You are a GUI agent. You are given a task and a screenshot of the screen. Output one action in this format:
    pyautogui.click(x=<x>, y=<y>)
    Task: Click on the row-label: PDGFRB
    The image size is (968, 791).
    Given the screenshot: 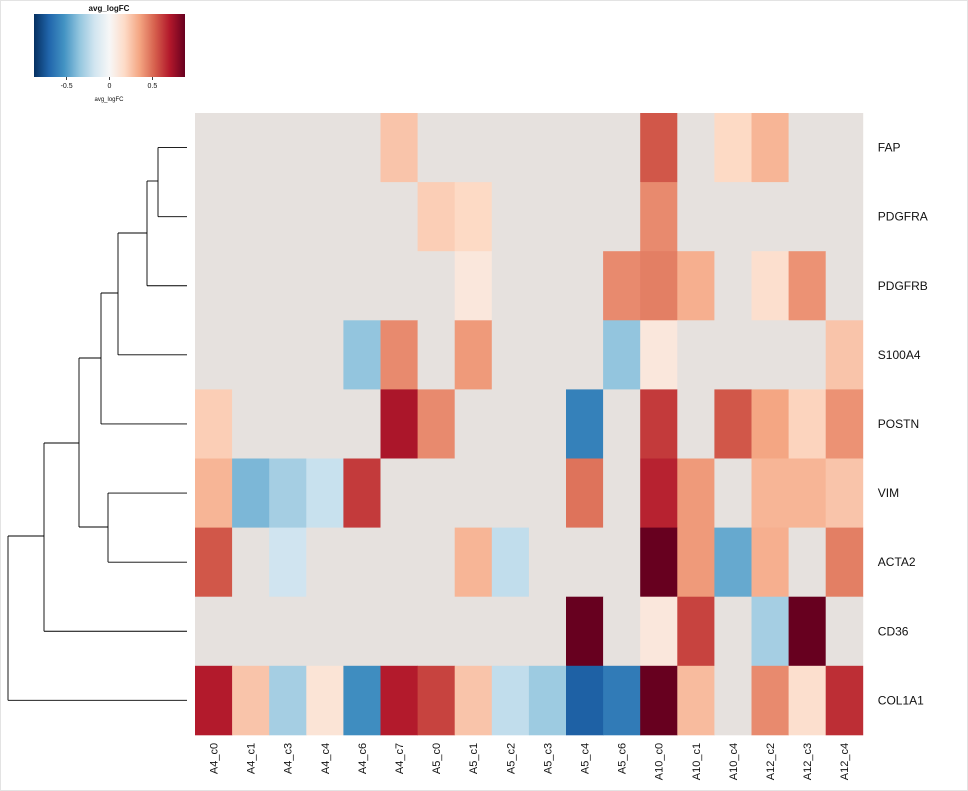 What is the action you would take?
    pyautogui.click(x=903, y=286)
    